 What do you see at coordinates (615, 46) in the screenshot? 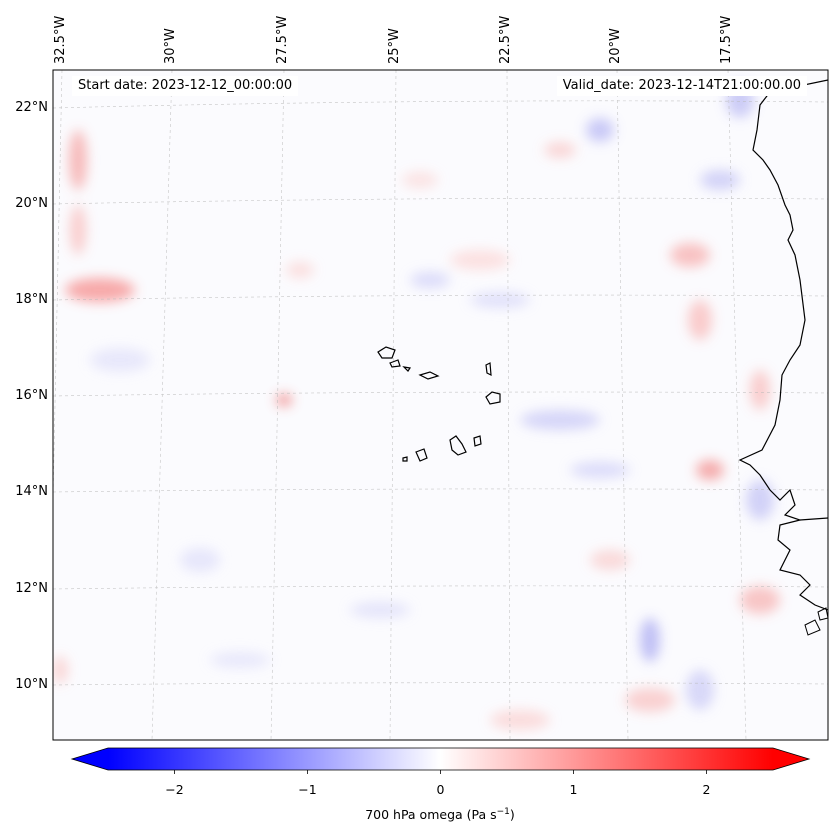
I see `longitude-label: 20°W` at bounding box center [615, 46].